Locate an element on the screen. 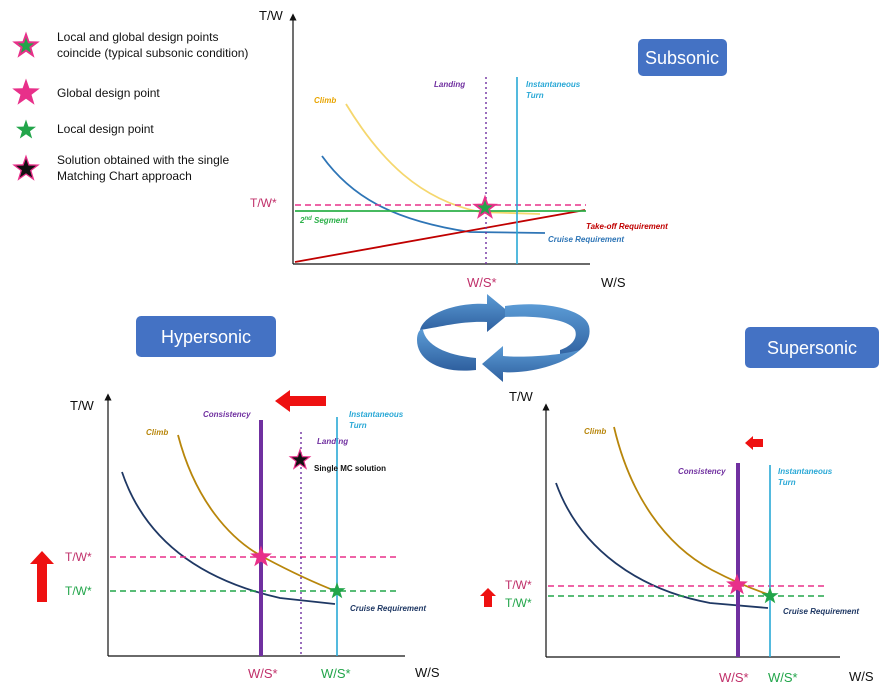 The image size is (879, 688). takeoff-label: Take-off Requirement is located at coordinates (627, 226).